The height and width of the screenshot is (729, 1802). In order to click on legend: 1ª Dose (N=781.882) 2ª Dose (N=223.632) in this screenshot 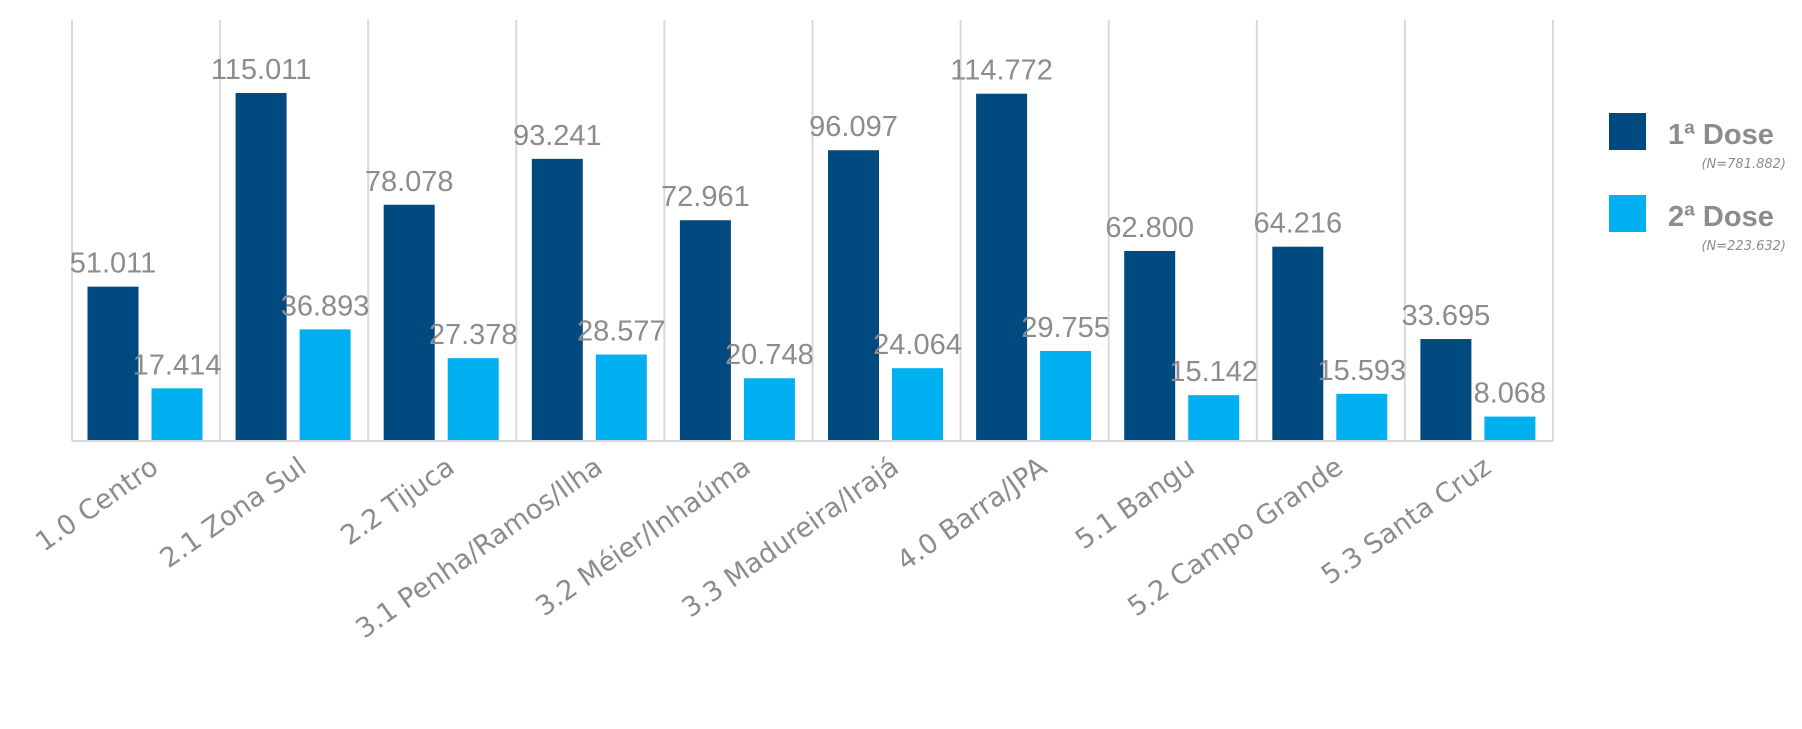, I will do `click(1697, 183)`.